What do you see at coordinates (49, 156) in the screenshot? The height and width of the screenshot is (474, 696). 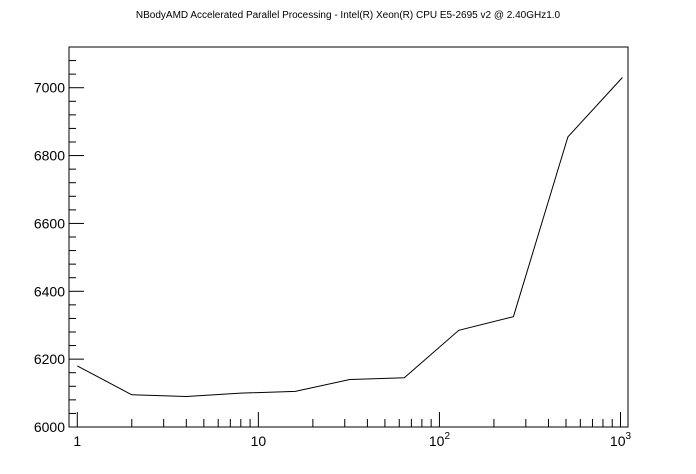 I see `y-tick-label: 6800` at bounding box center [49, 156].